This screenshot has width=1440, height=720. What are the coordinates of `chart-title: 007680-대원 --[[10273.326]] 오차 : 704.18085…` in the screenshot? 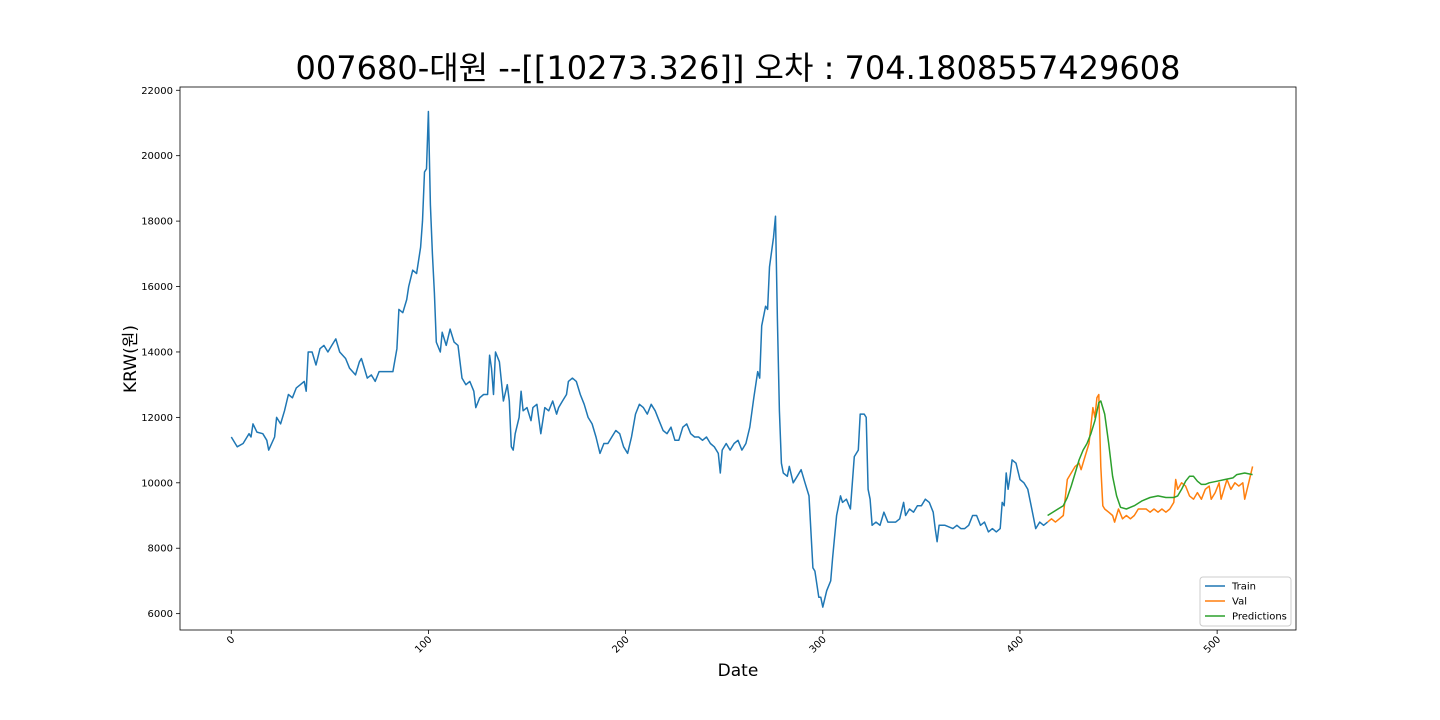 It's located at (738, 68).